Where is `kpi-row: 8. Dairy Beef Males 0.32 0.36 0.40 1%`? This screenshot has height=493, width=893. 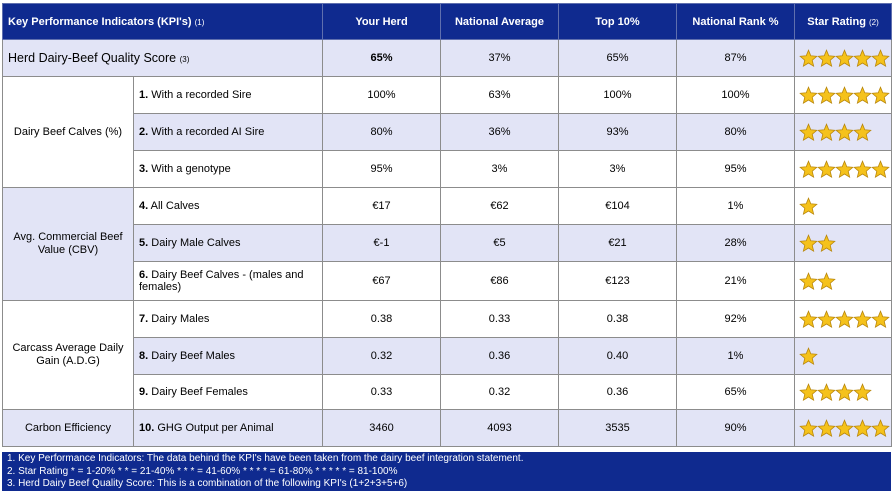 kpi-row: 8. Dairy Beef Males 0.32 0.36 0.40 1% is located at coordinates (447, 356).